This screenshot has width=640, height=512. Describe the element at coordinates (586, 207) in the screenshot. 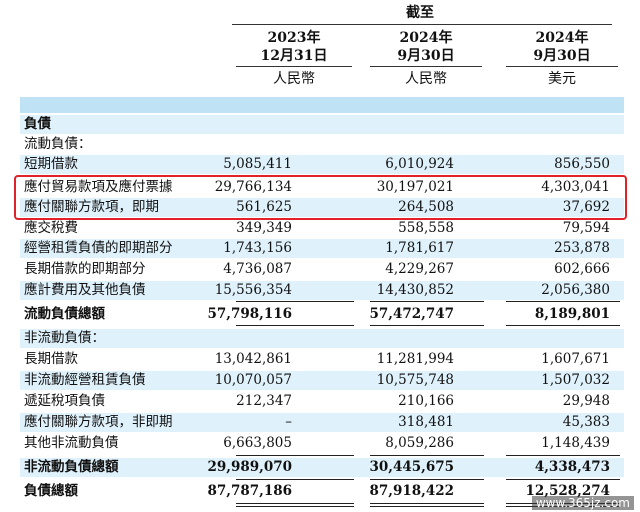

I see `row-value-2024-usd: 37,692` at that location.